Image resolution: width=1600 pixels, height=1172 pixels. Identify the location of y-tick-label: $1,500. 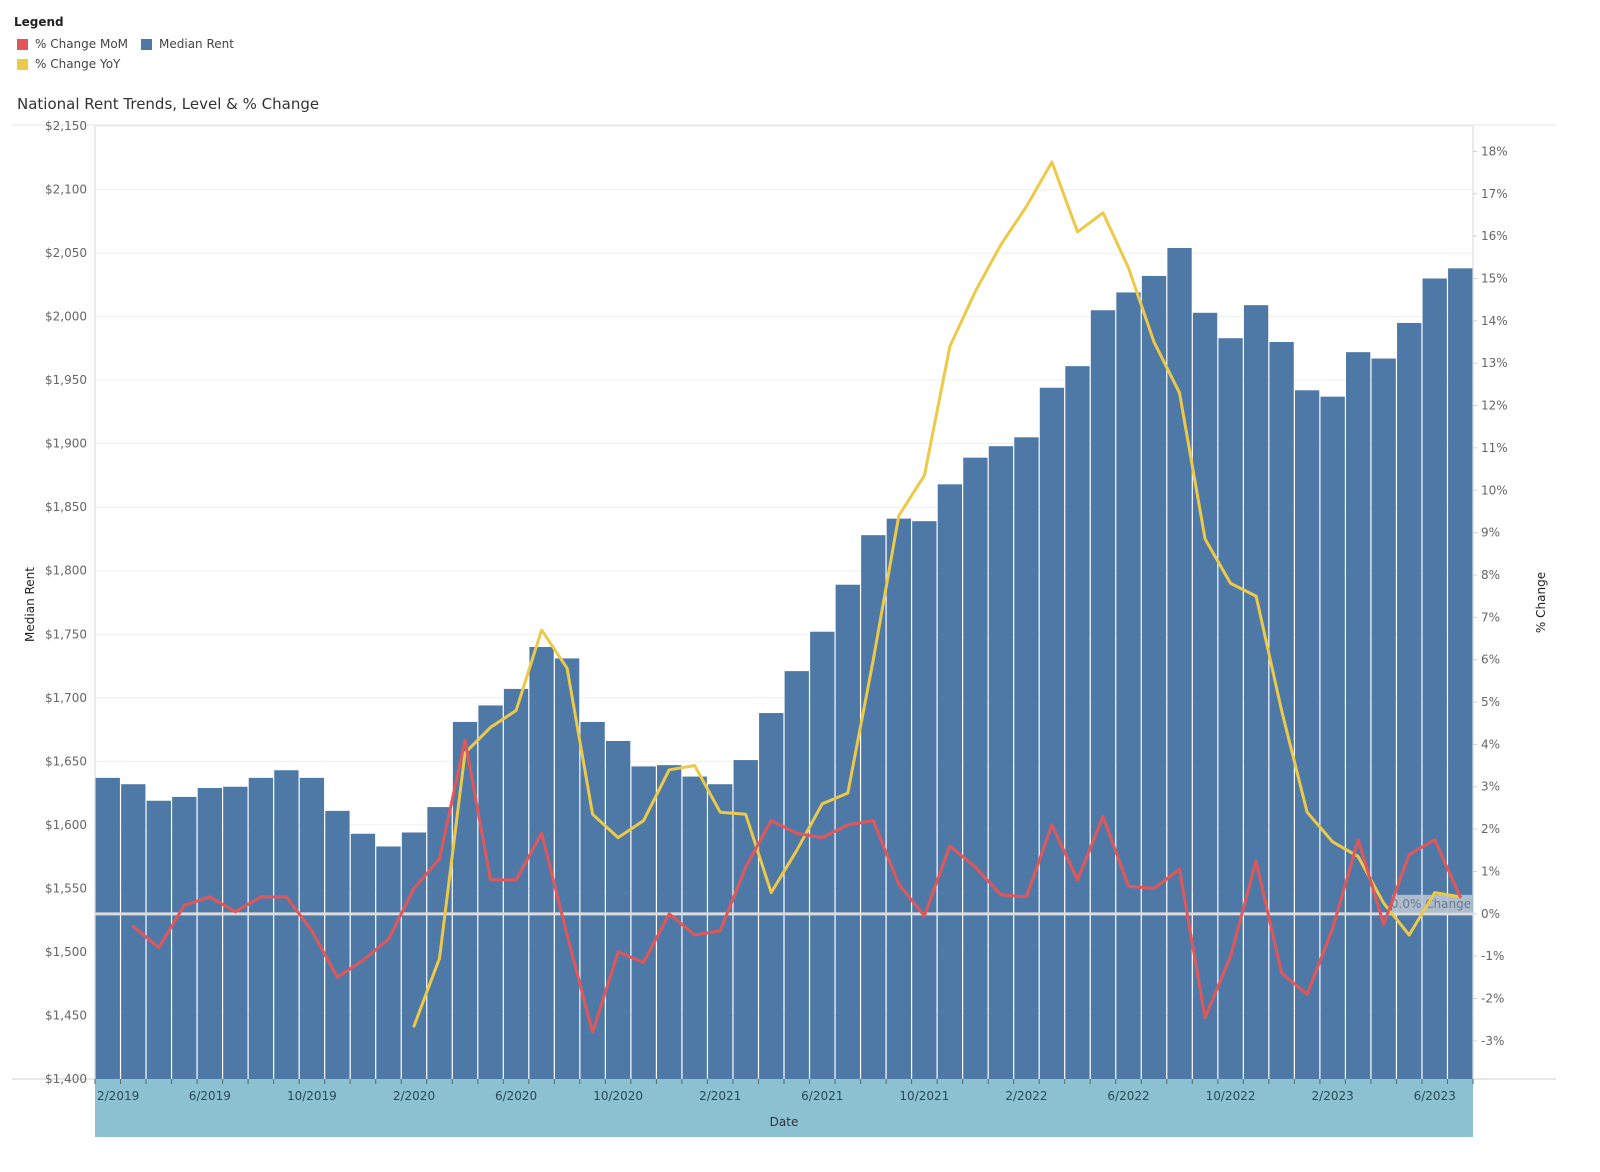
(66, 952).